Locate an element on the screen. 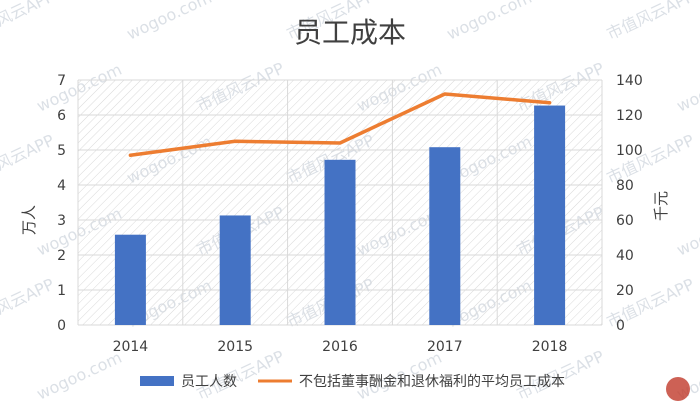  x-tick-label: 2017 is located at coordinates (445, 347).